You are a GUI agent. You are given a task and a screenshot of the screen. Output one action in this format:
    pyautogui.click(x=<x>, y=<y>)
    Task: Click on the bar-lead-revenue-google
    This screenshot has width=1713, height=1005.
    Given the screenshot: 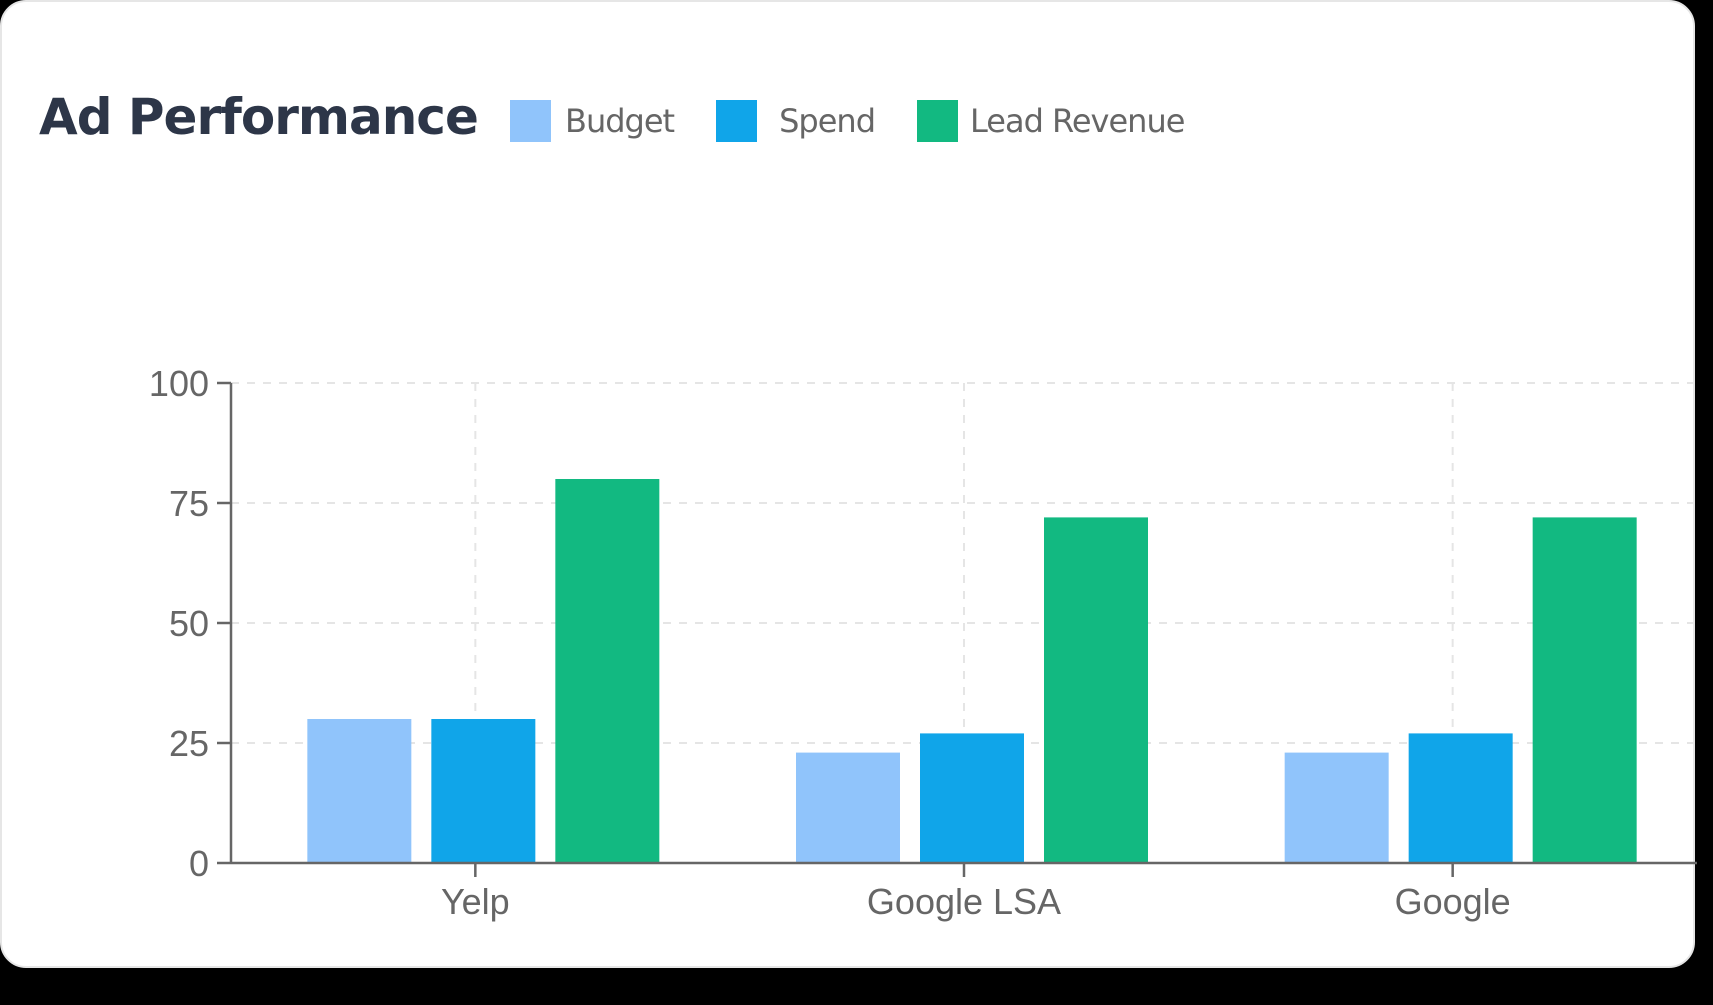 What is the action you would take?
    pyautogui.click(x=1584, y=690)
    